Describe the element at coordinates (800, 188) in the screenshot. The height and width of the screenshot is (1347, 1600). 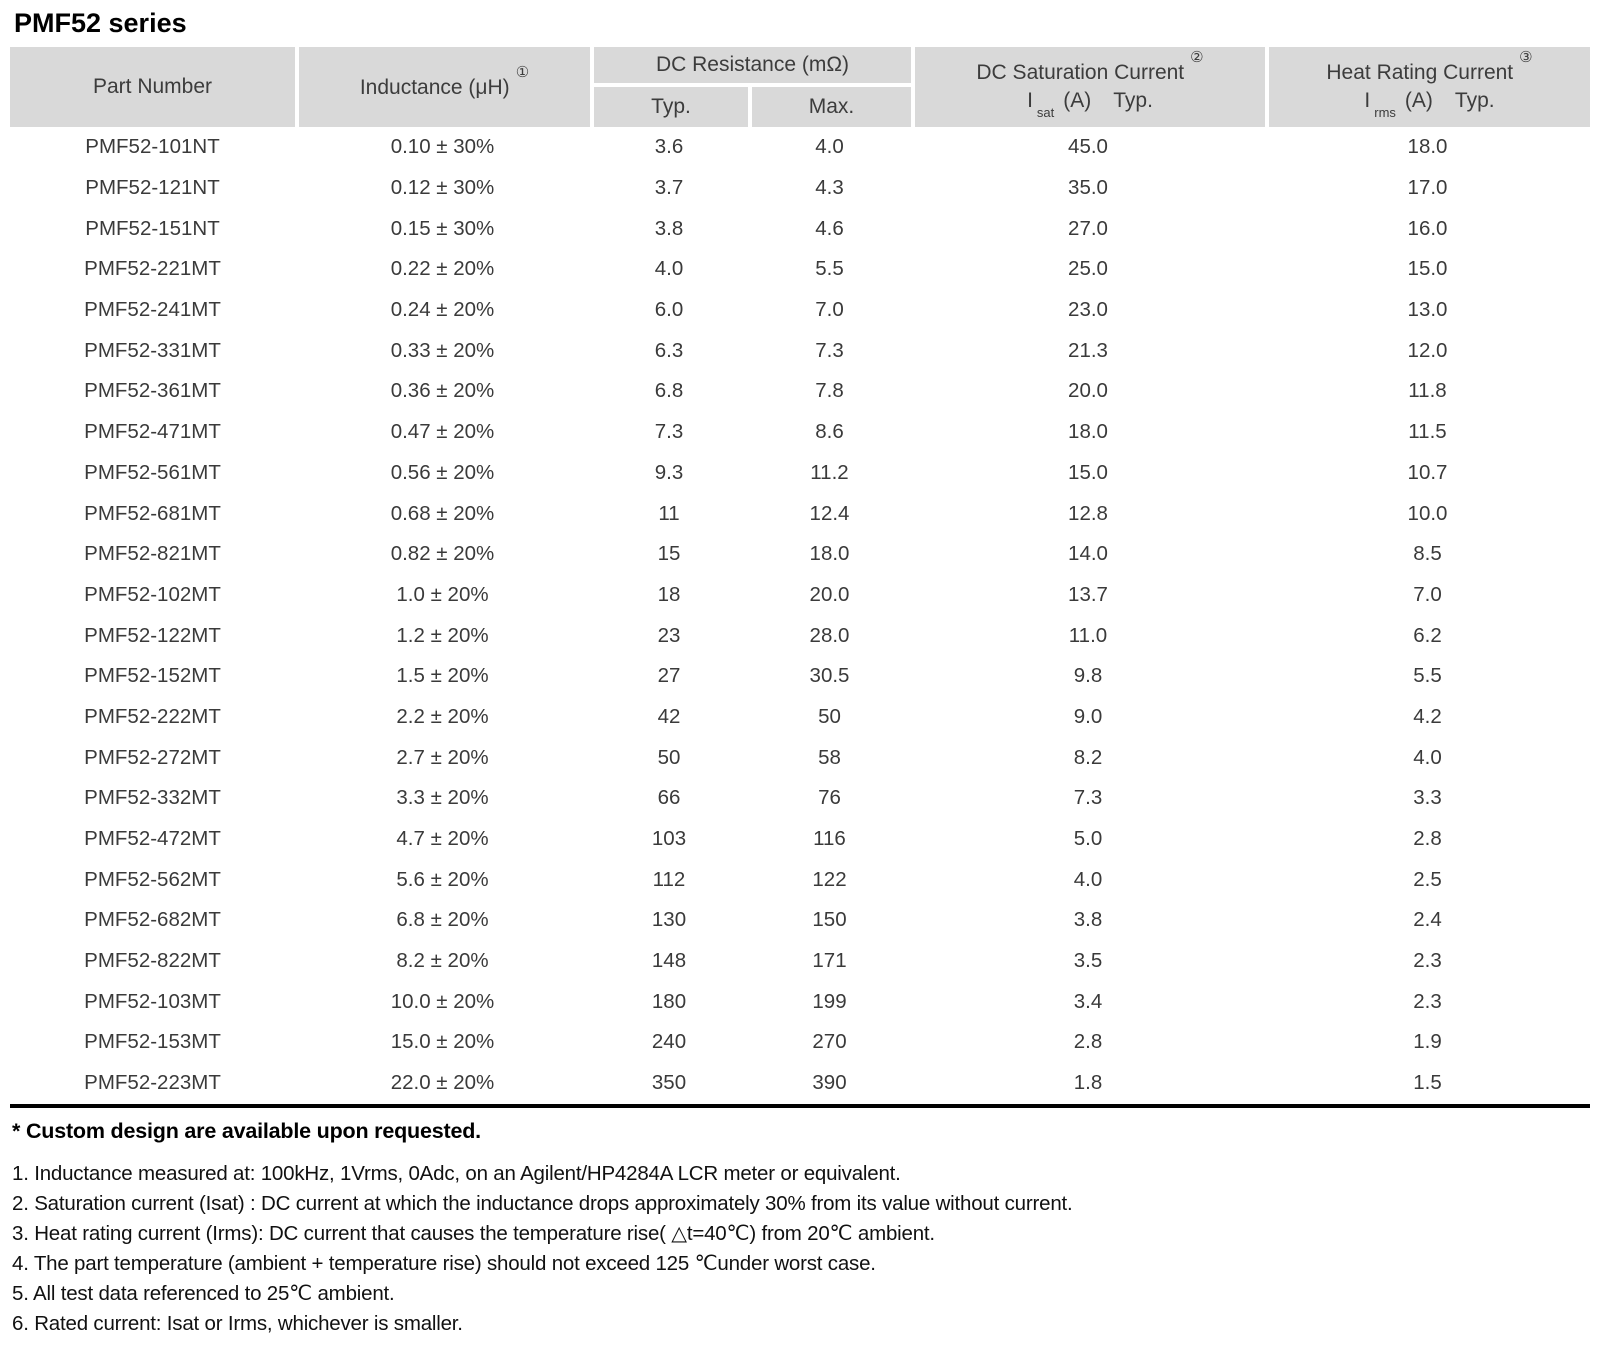
I see `table-row: PMF52-121NT 0.12 ± 30% 3.7 4.3 35.0 17.0` at that location.